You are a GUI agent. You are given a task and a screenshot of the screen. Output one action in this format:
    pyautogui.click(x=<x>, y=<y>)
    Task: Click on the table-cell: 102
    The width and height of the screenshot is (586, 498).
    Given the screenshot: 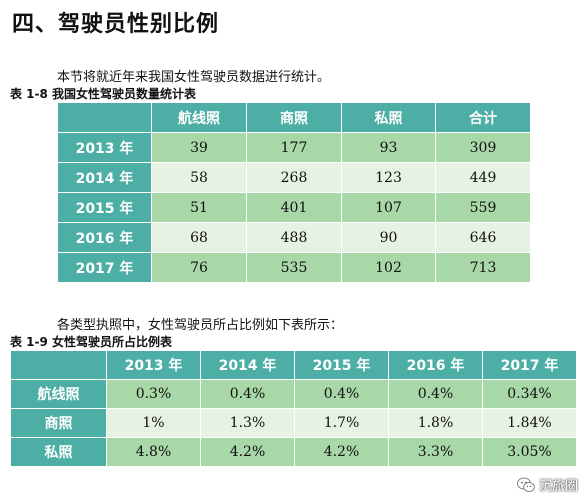 What is the action you would take?
    pyautogui.click(x=388, y=267)
    